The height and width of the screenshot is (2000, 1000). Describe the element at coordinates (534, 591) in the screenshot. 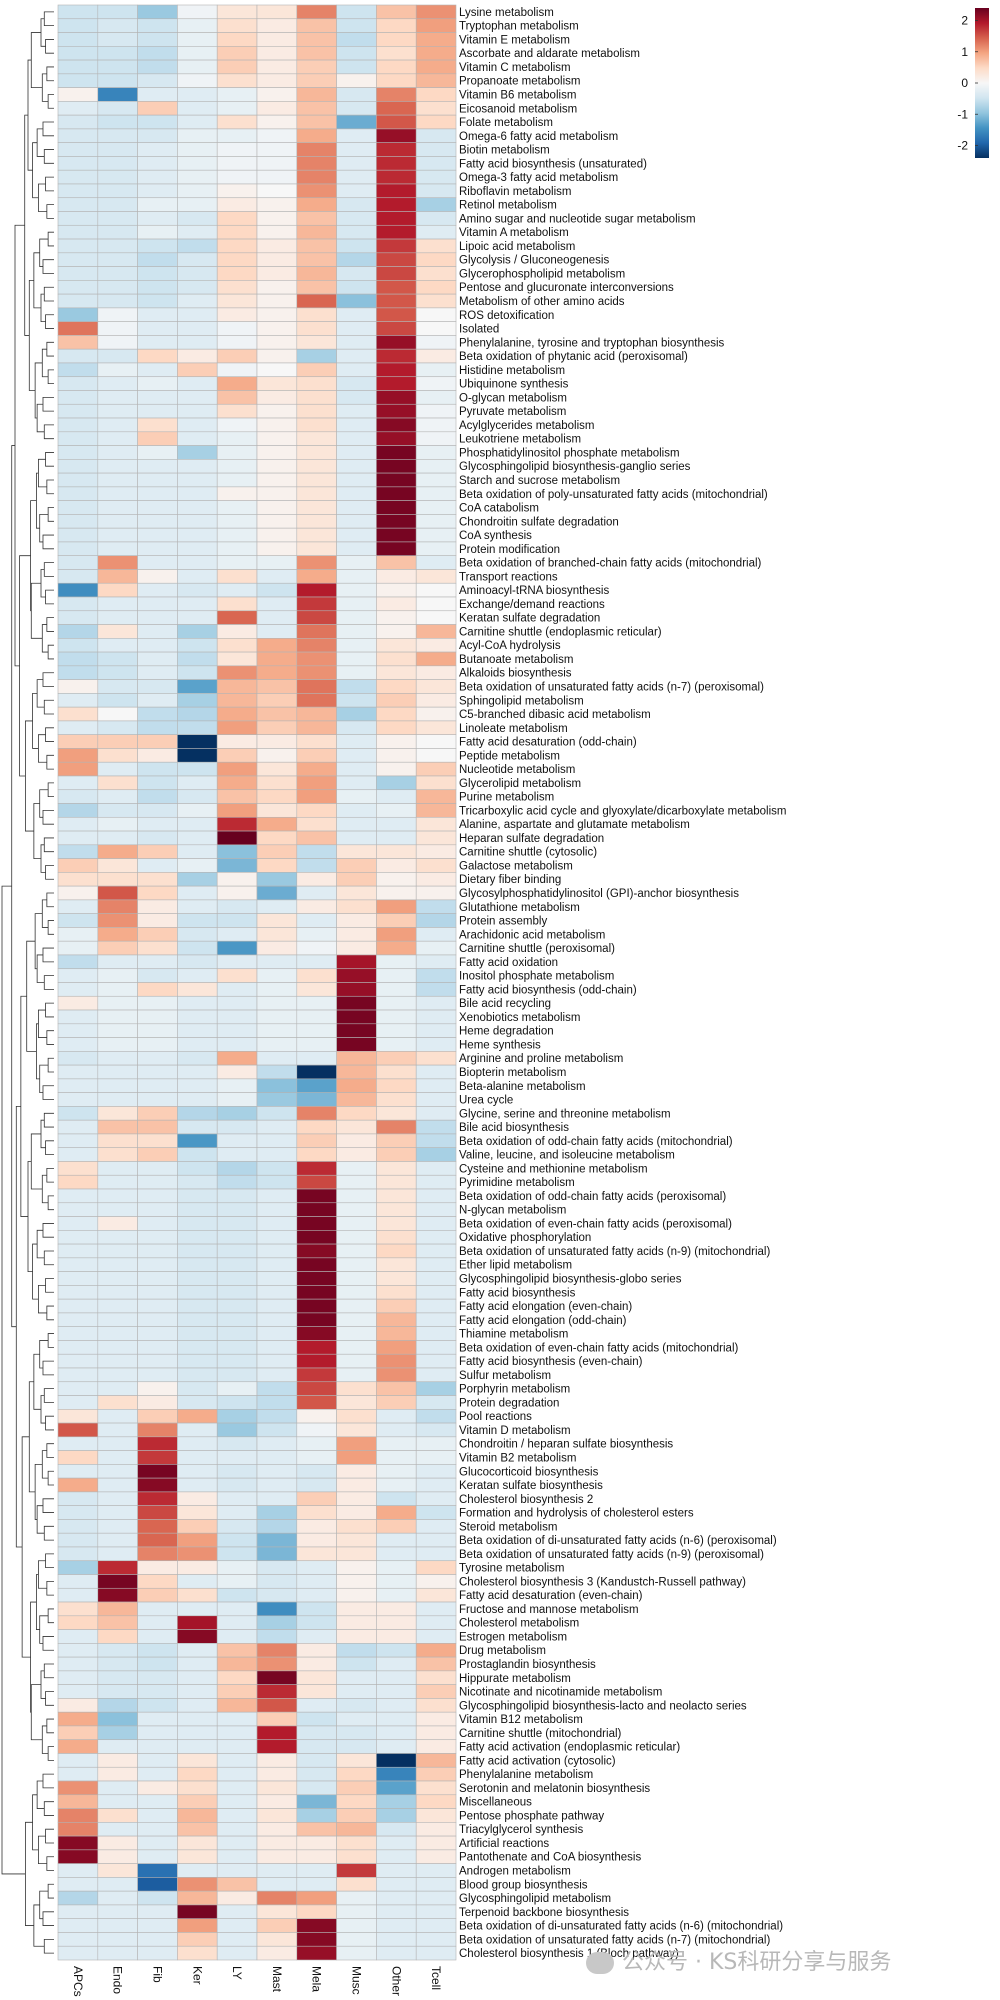

I see `row-label: Aminoacyl-tRNA biosynthesis` at that location.